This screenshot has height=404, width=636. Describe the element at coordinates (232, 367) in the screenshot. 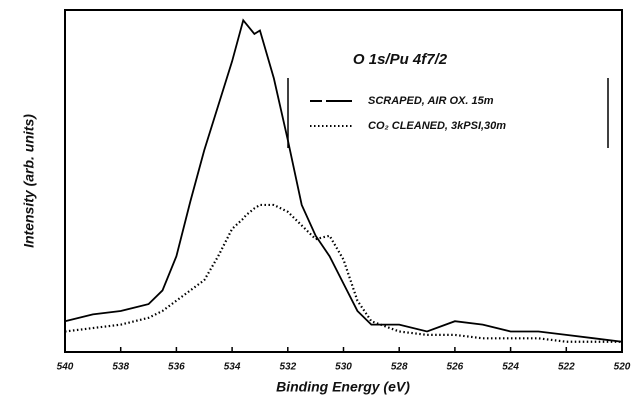

I see `x-tick-label: 534` at that location.